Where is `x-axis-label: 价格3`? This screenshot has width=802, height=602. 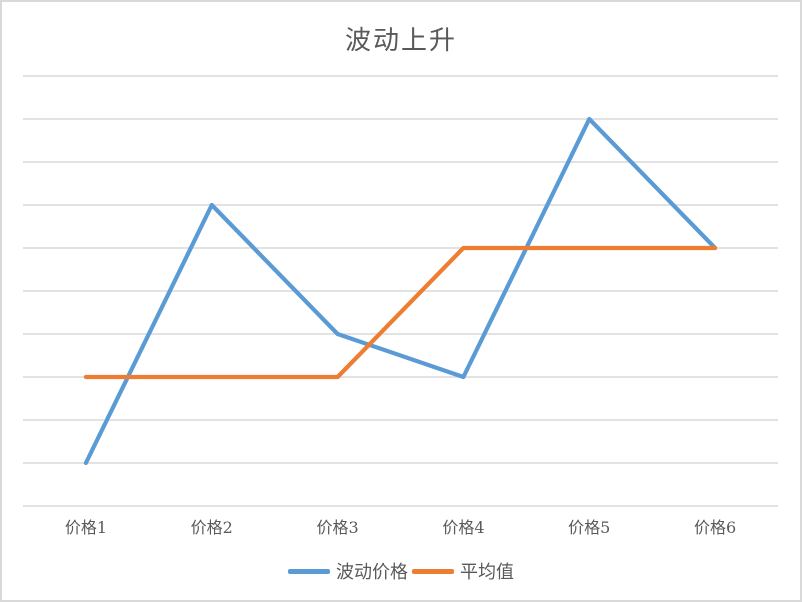
x-axis-label: 价格3 is located at coordinates (337, 527).